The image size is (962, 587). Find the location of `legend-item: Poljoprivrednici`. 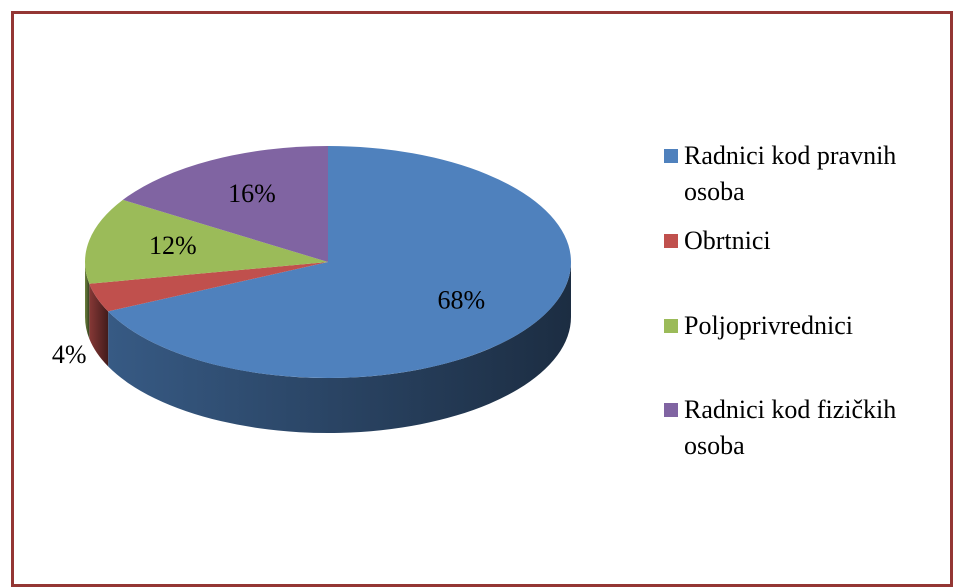

legend-item: Poljoprivrednici is located at coordinates (809, 326).